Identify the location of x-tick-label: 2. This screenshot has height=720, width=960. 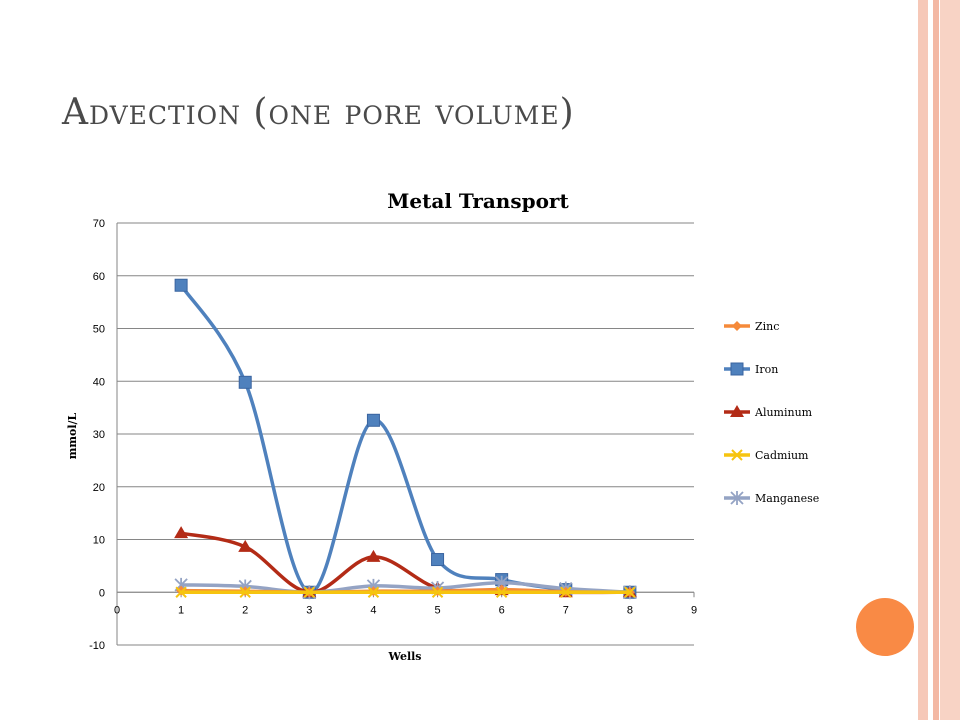
(245, 610).